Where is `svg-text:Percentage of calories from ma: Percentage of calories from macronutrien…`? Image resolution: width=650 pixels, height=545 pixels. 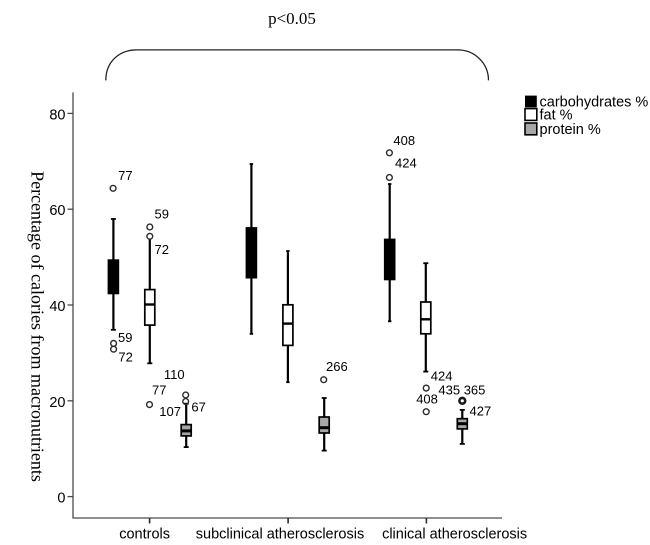
svg-text:Percentage of calories from ma: Percentage of calories from macronutrien… is located at coordinates (38, 326).